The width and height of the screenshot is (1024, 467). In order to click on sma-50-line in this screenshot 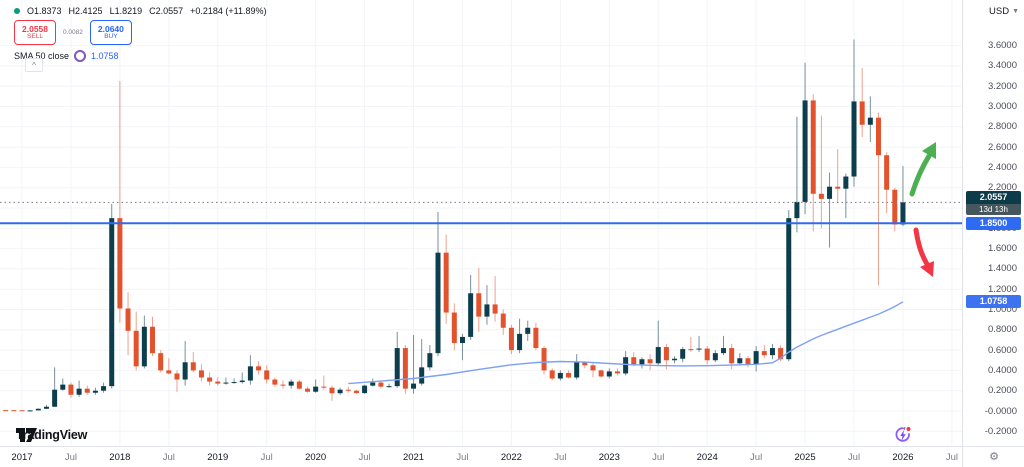, I will do `click(626, 343)`.